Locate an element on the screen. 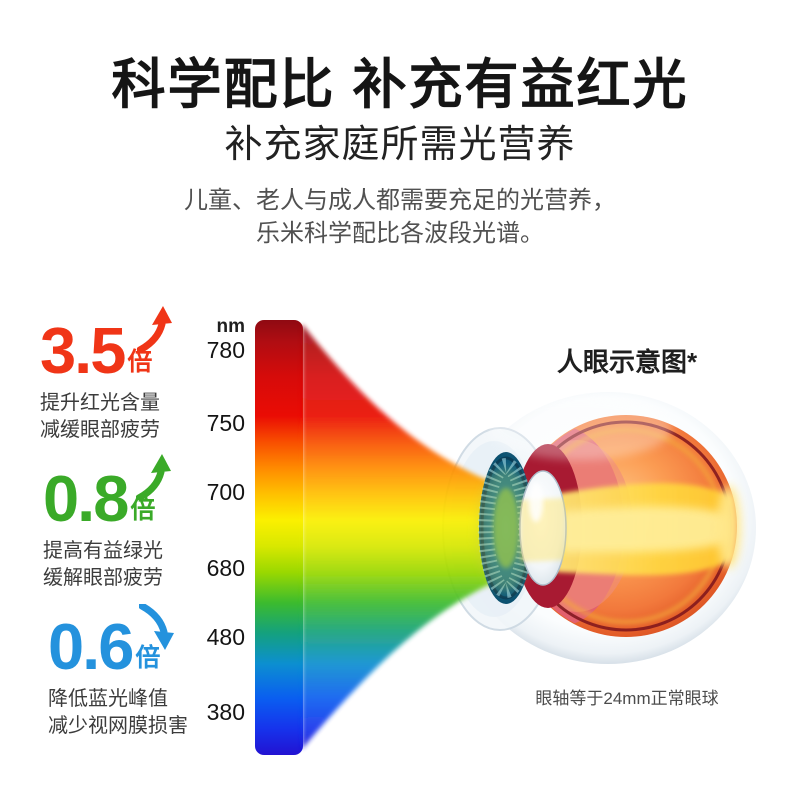 This screenshot has width=800, height=800. stat-green-light-line-2: 缓解眼部疲劳 is located at coordinates (103, 577).